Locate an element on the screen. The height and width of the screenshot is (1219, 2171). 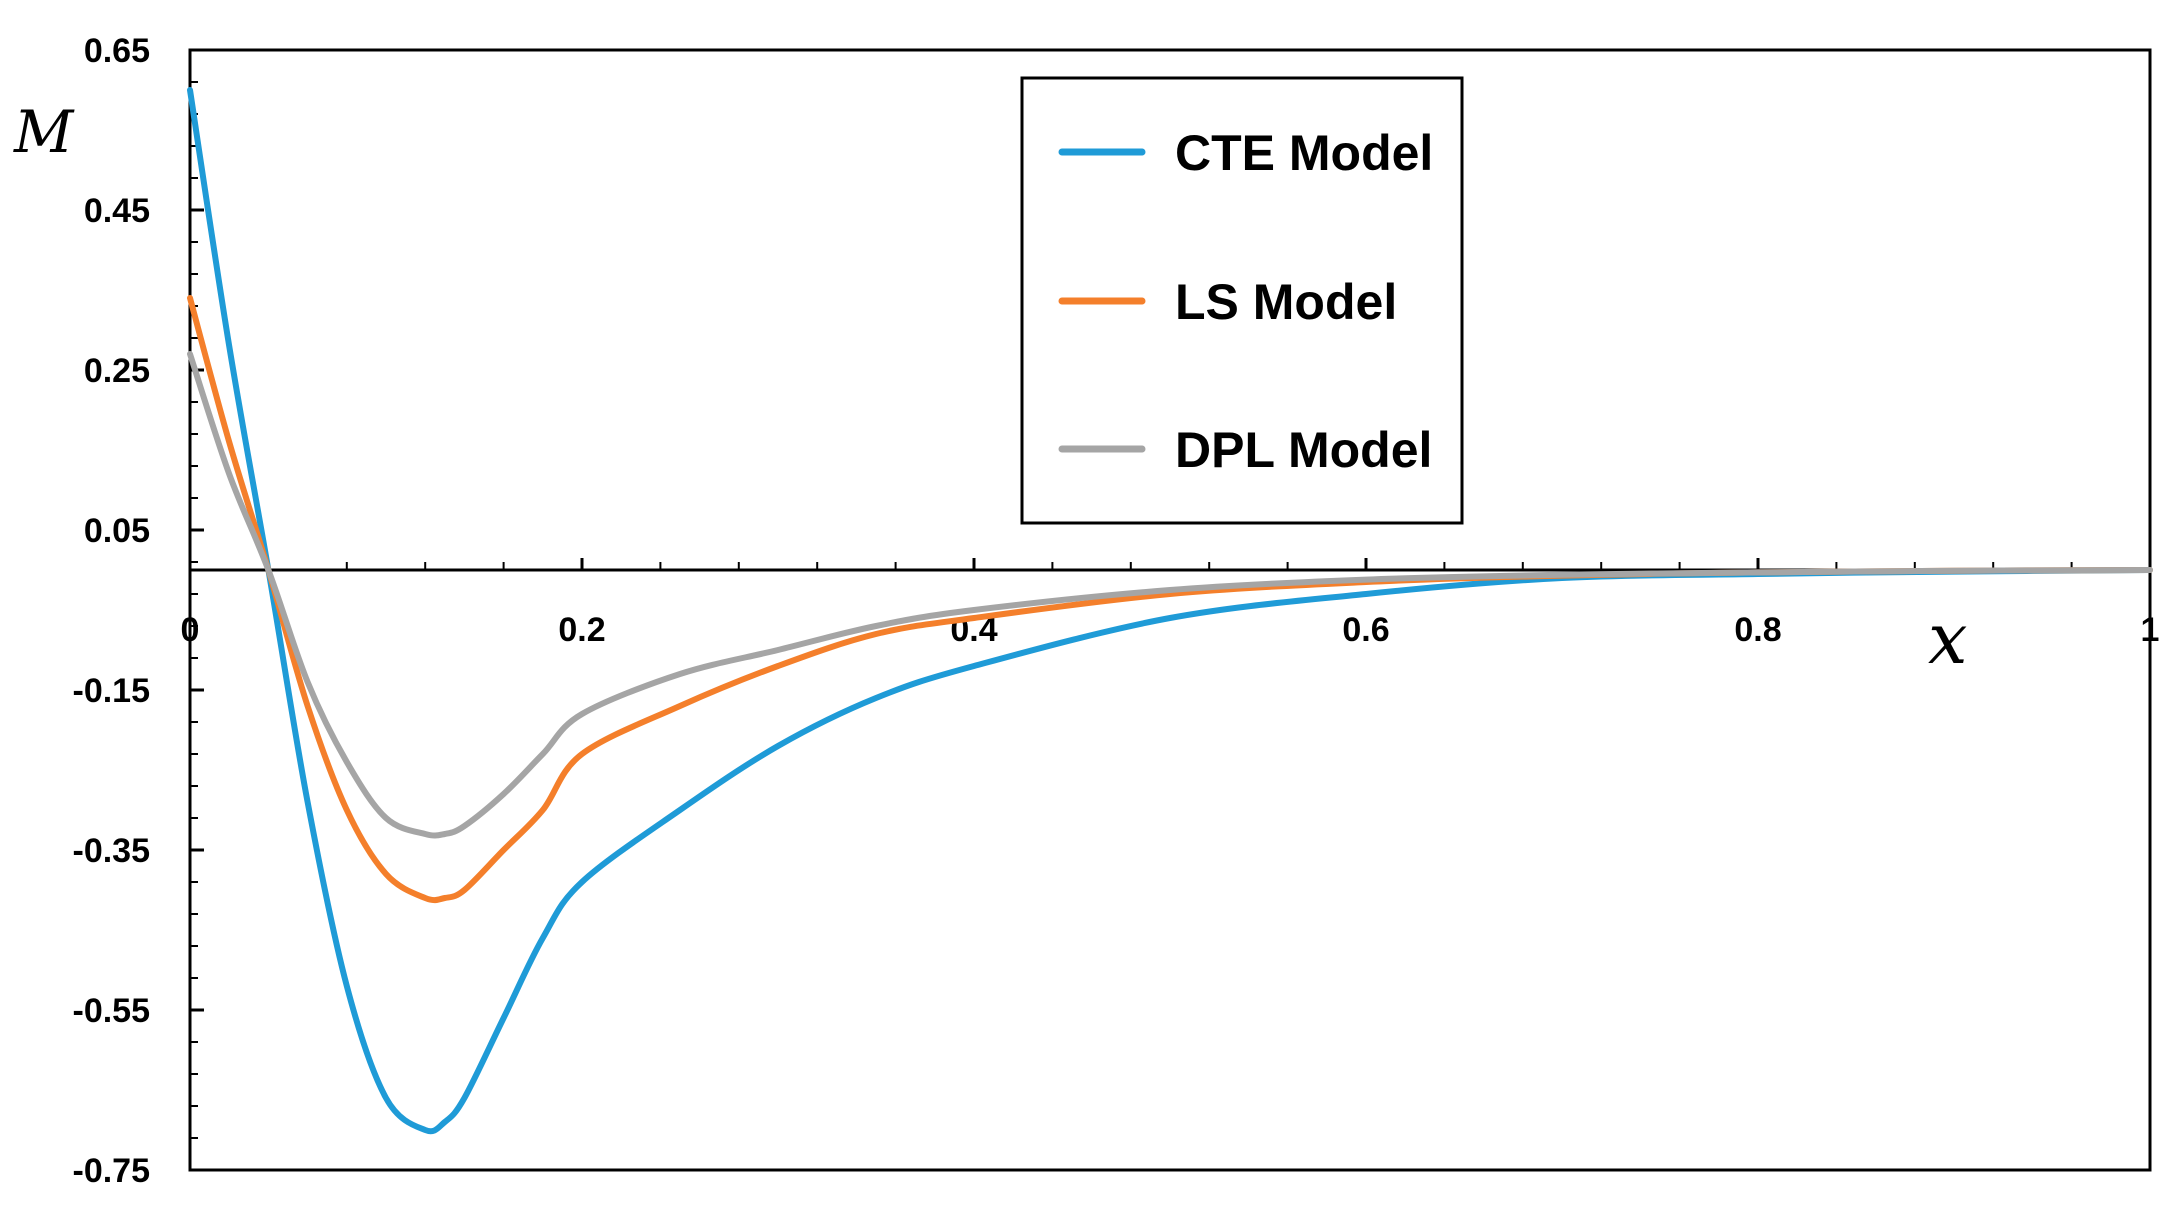
y-tick-label: 0.45 is located at coordinates (117, 211).